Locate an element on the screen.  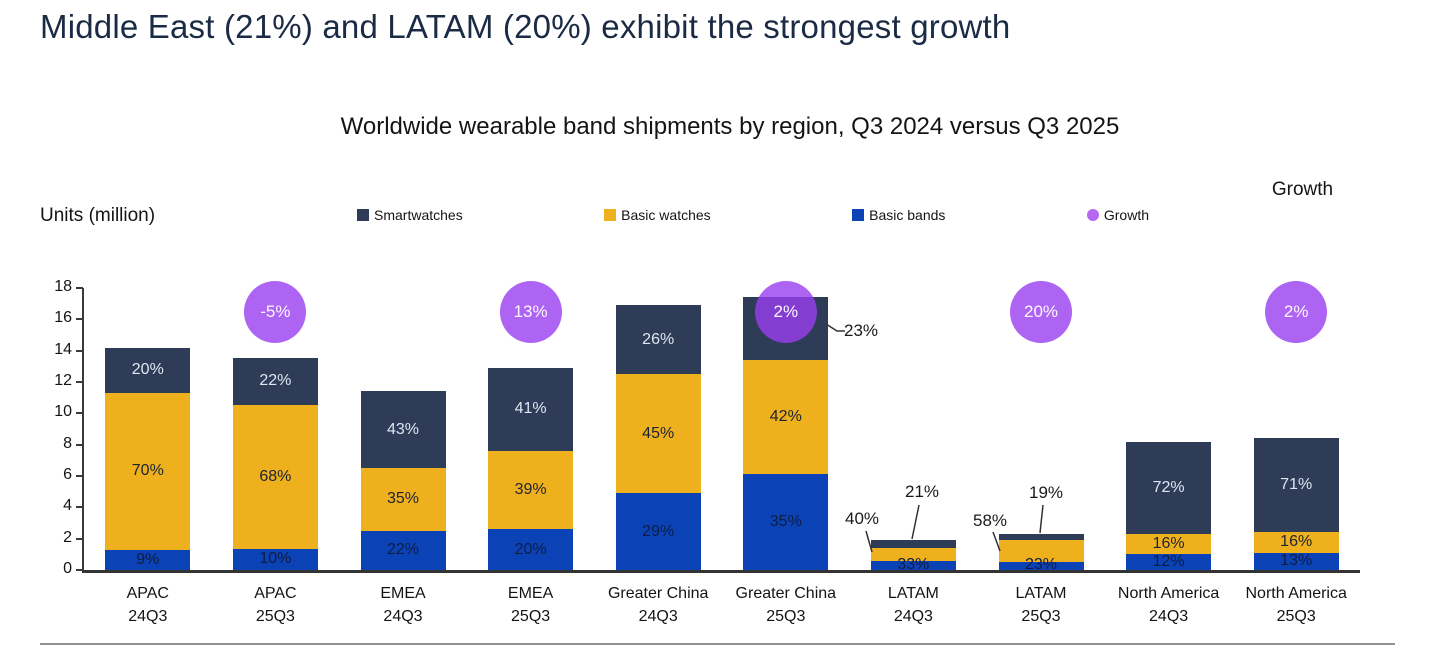
basic-bands-swatch-icon is located at coordinates (858, 215).